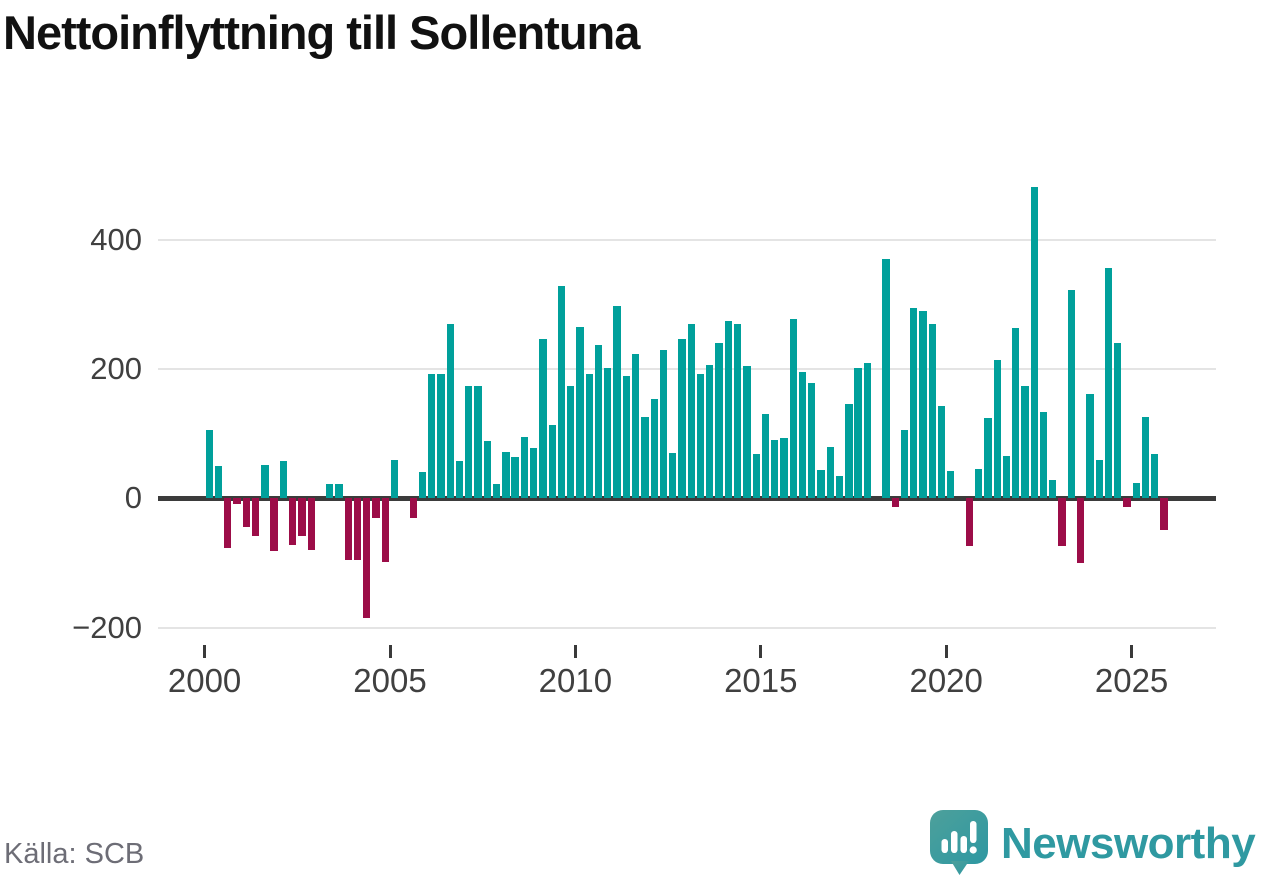 This screenshot has height=879, width=1262. I want to click on bar-2019-q1, so click(914, 403).